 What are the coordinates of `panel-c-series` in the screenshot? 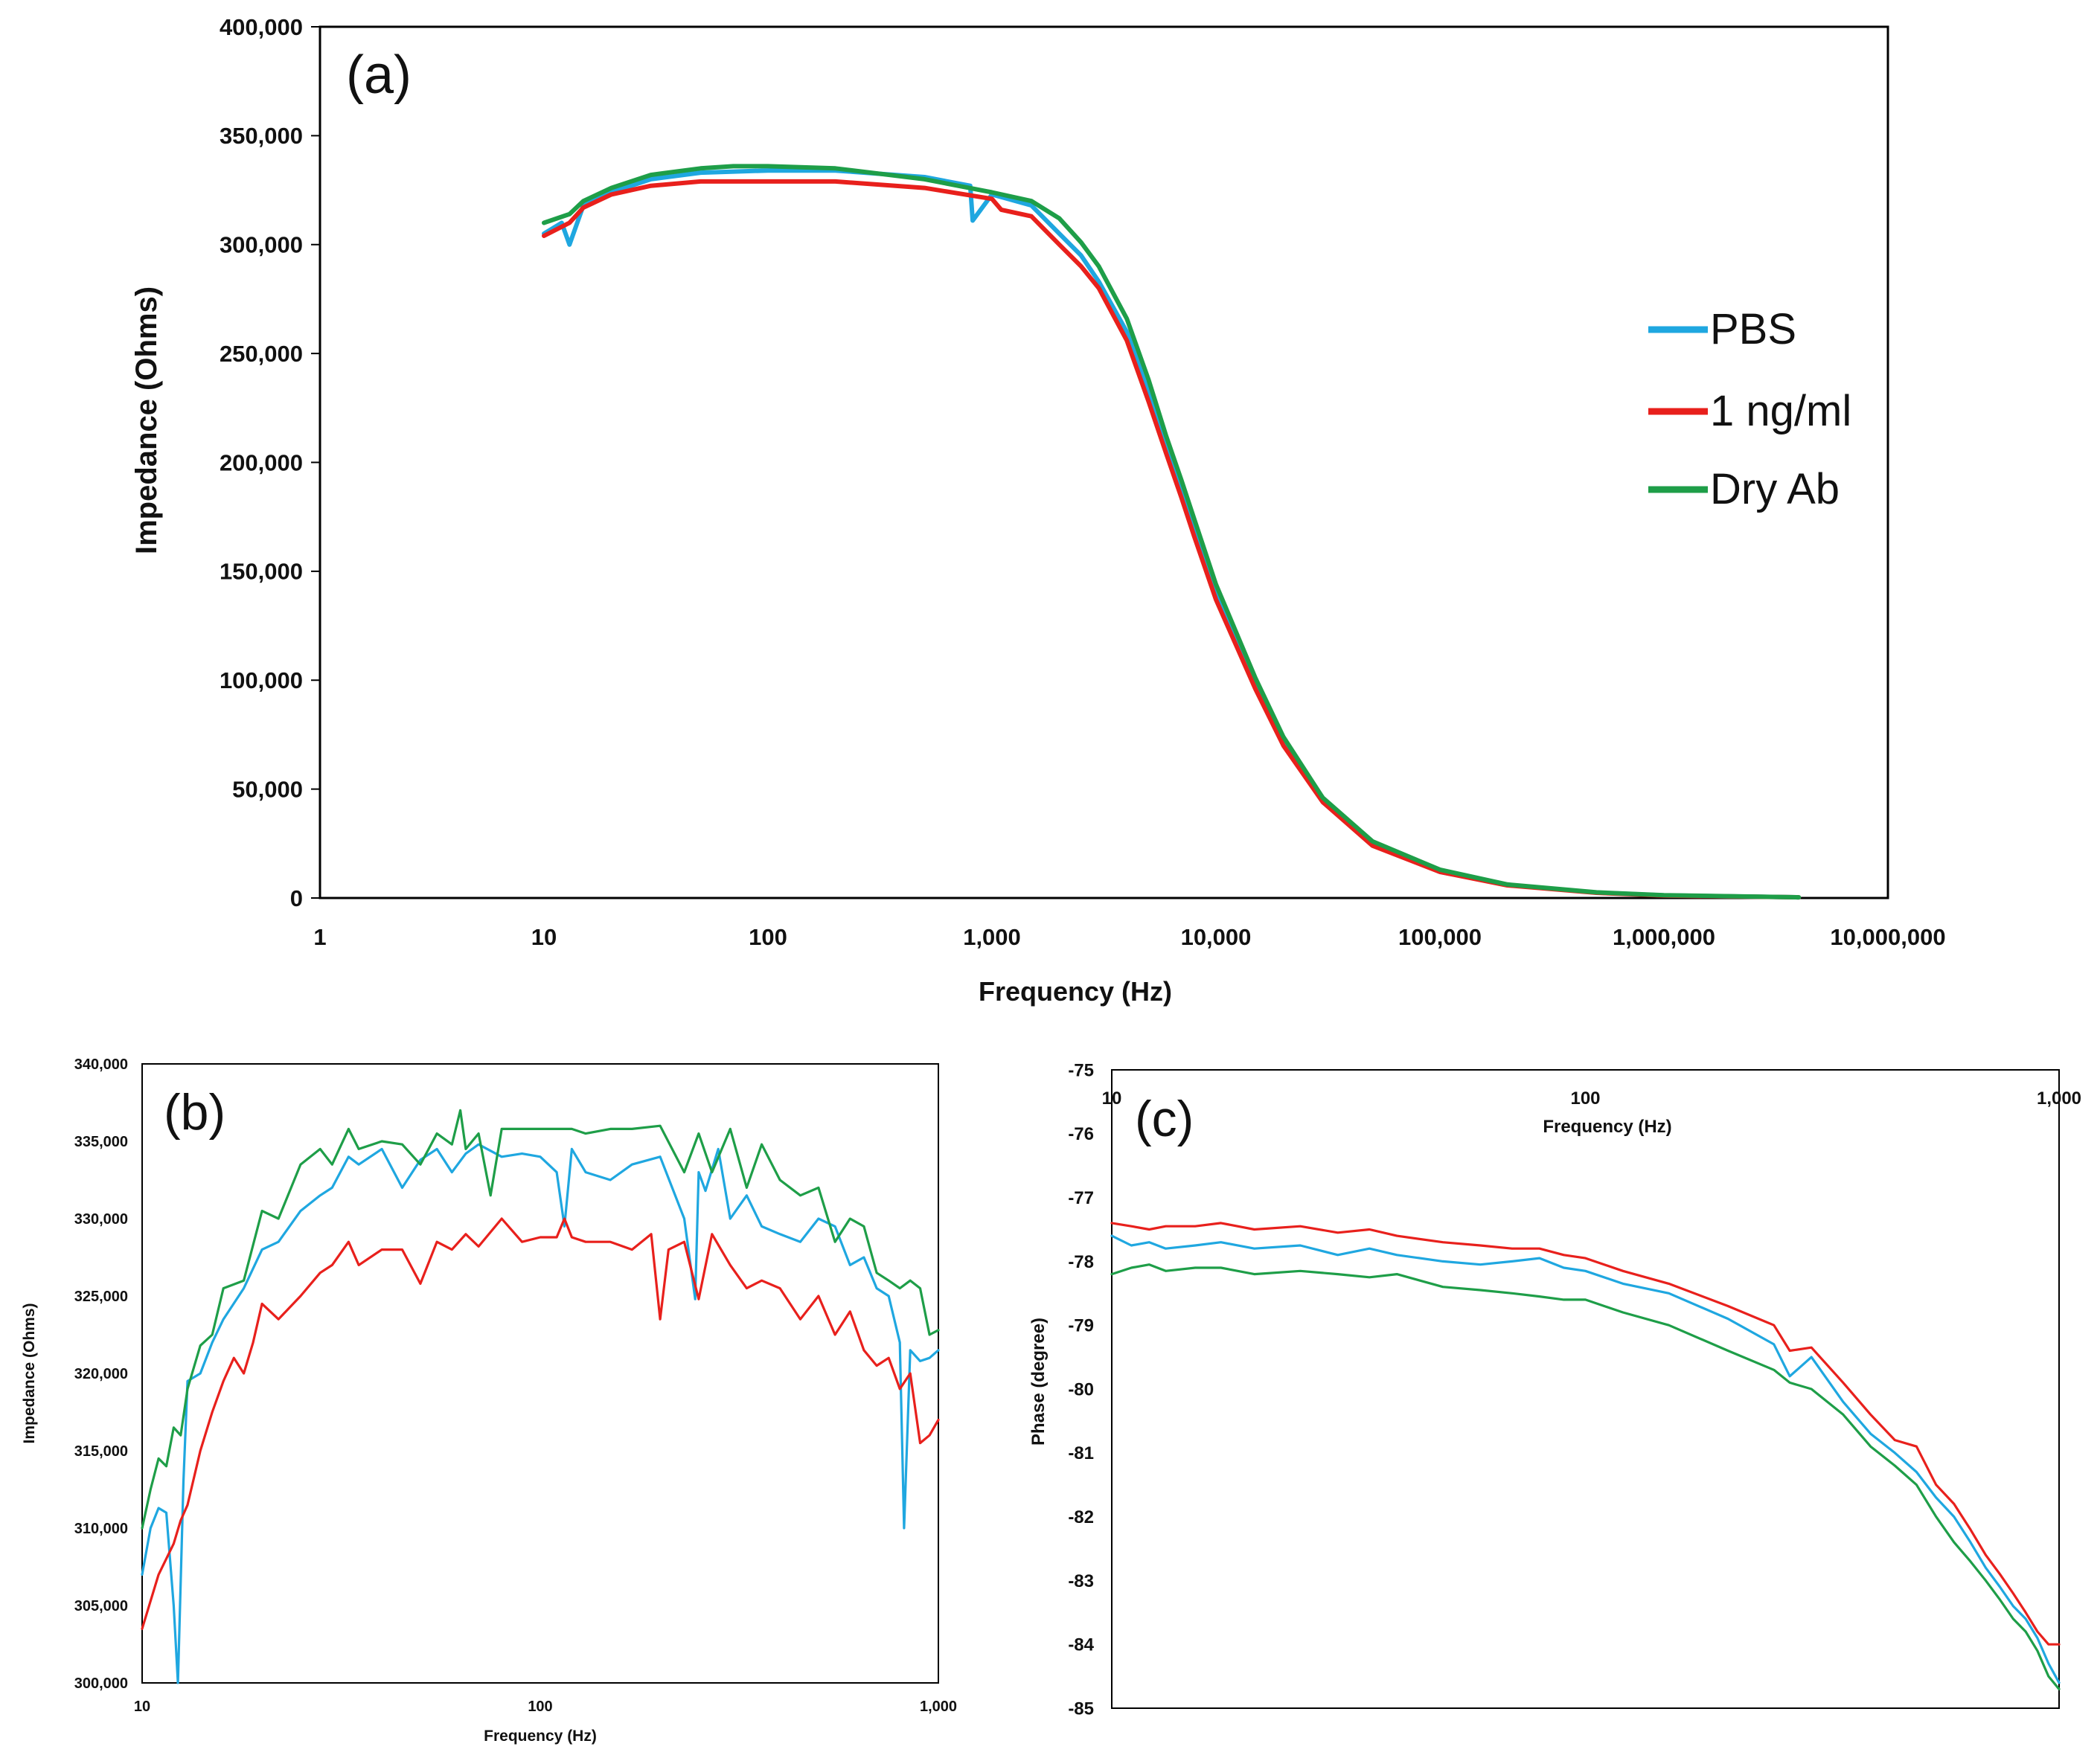 It's located at (1586, 1456).